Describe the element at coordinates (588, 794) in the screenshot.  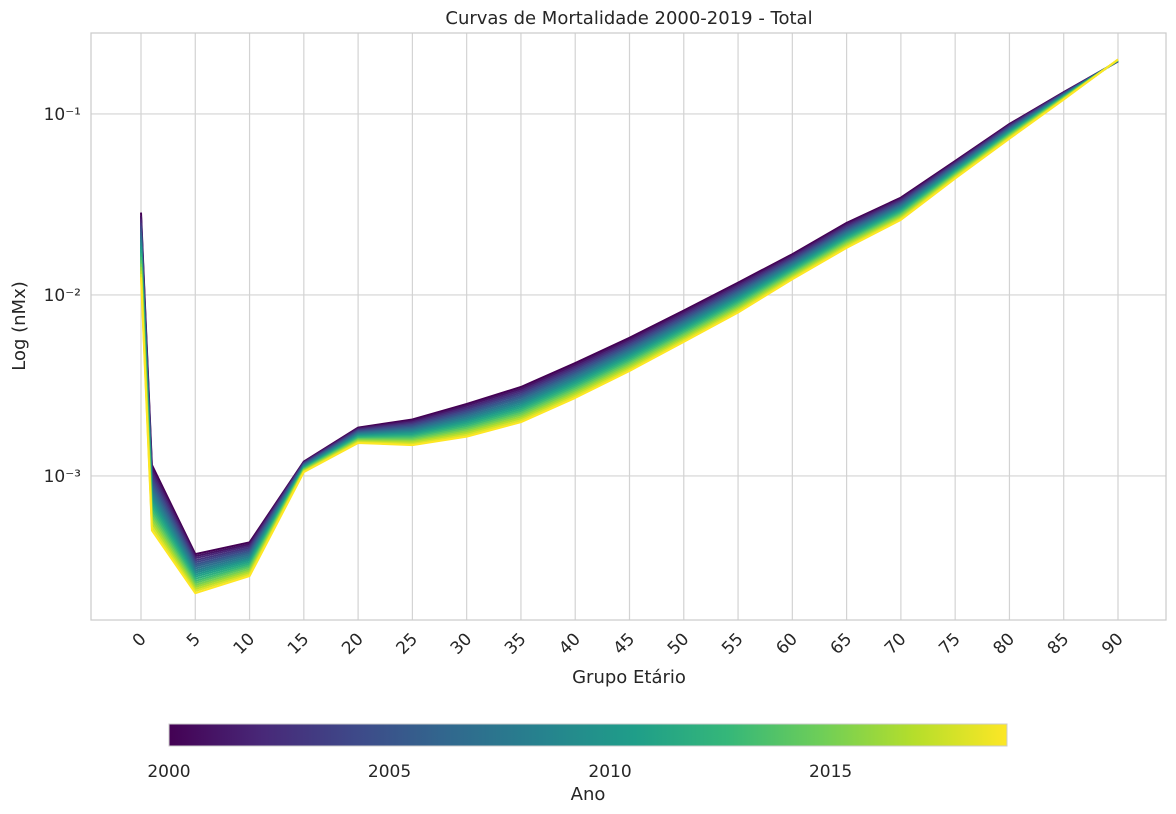
I see `colorbar-title: Ano` at that location.